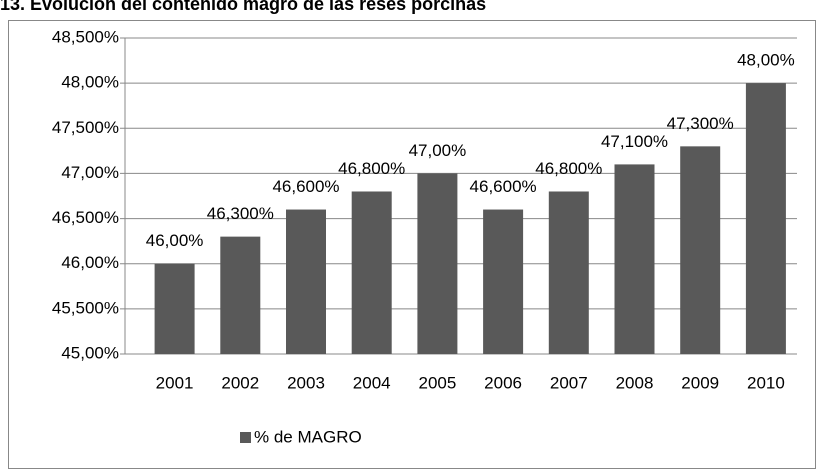  What do you see at coordinates (85, 127) in the screenshot?
I see `y-tick-label: 47,500%` at bounding box center [85, 127].